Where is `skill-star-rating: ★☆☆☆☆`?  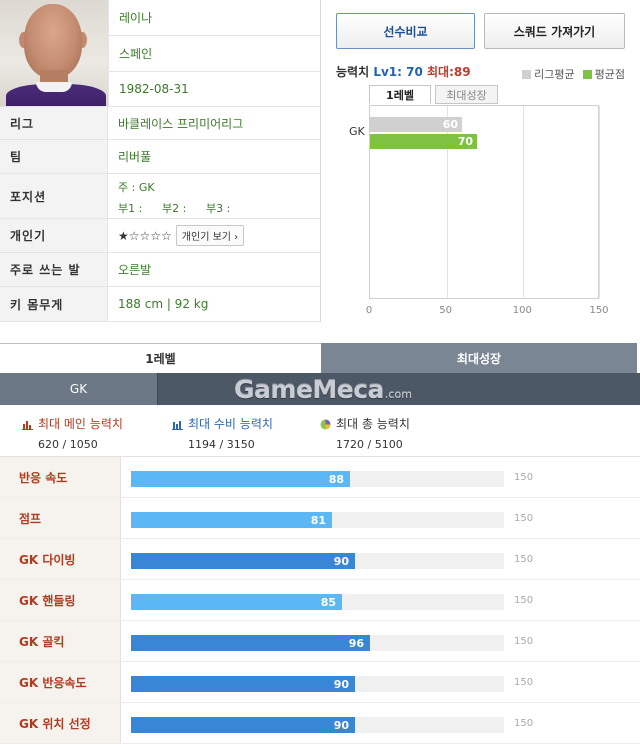
skill-star-rating: ★☆☆☆☆ is located at coordinates (145, 235).